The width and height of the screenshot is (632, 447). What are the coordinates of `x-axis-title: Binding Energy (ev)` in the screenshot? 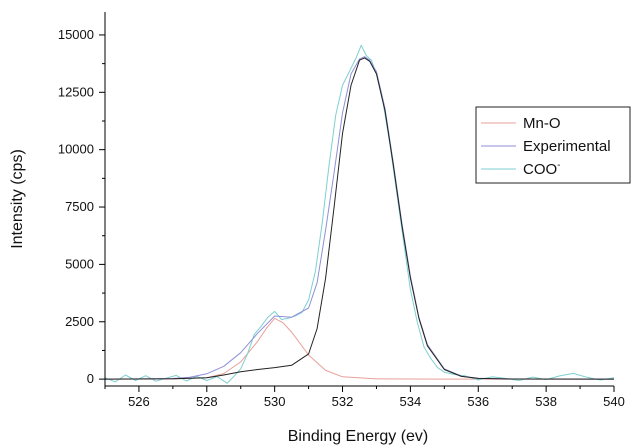 It's located at (358, 436).